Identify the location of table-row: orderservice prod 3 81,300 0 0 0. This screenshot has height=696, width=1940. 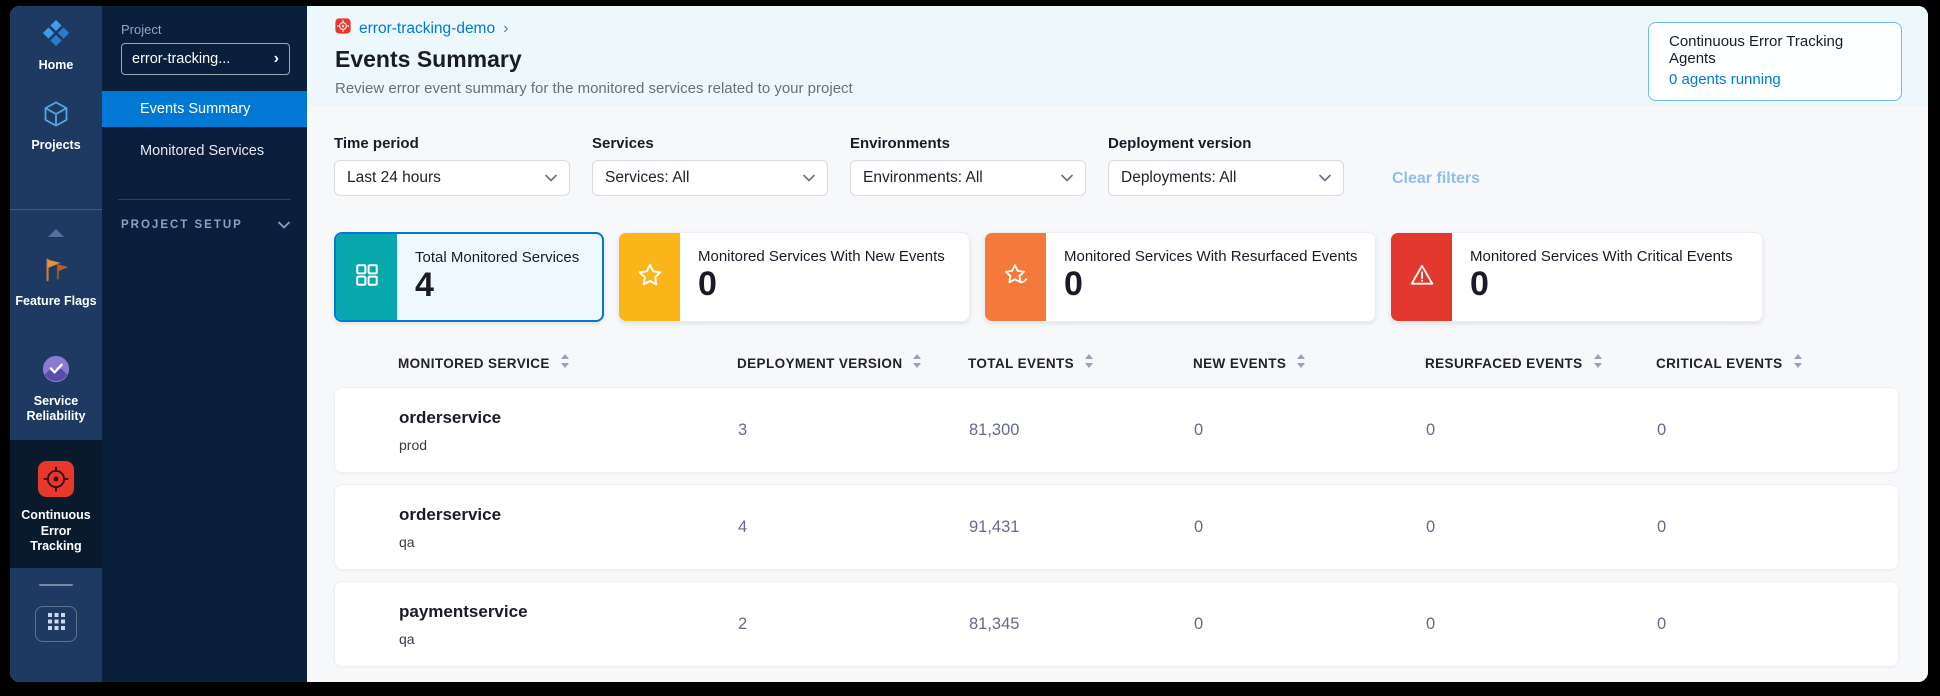
(1116, 430).